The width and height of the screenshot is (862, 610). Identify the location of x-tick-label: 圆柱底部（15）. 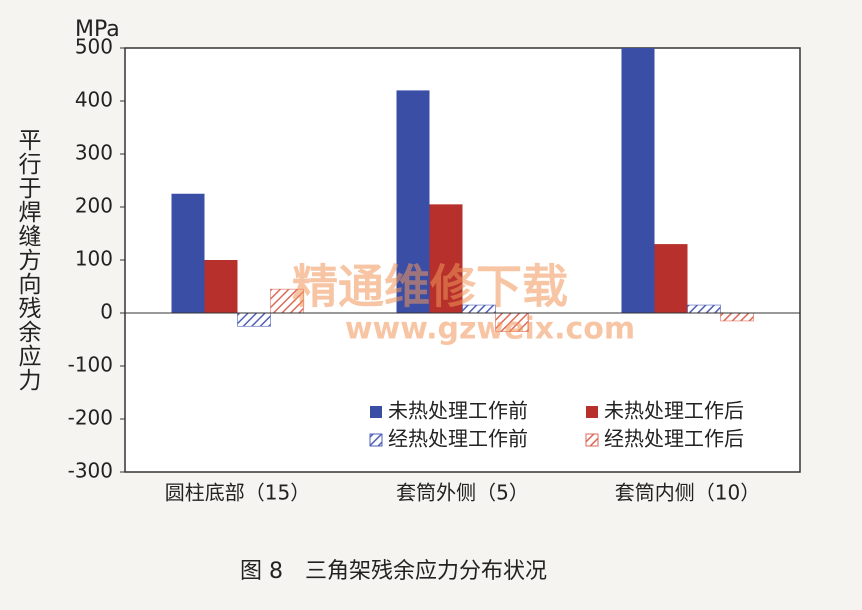
(237, 493).